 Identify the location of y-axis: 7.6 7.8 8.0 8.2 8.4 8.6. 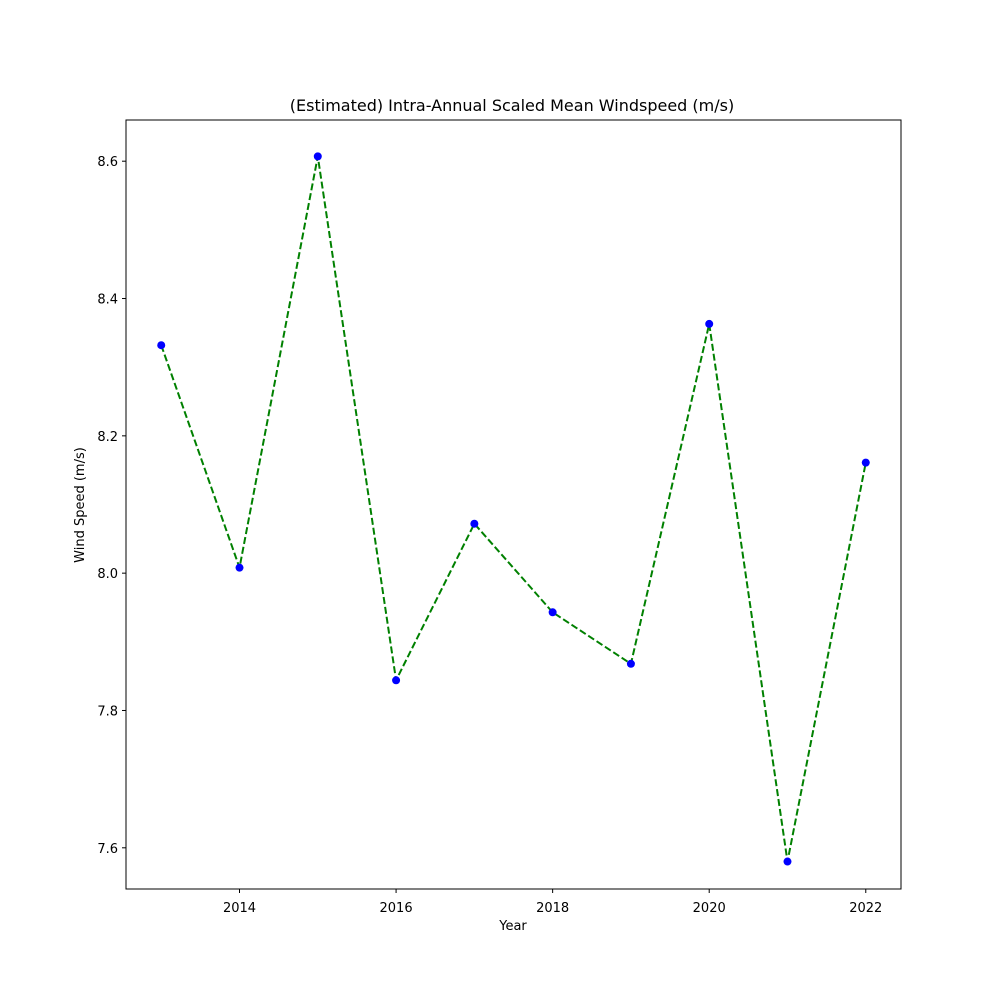
(111, 506).